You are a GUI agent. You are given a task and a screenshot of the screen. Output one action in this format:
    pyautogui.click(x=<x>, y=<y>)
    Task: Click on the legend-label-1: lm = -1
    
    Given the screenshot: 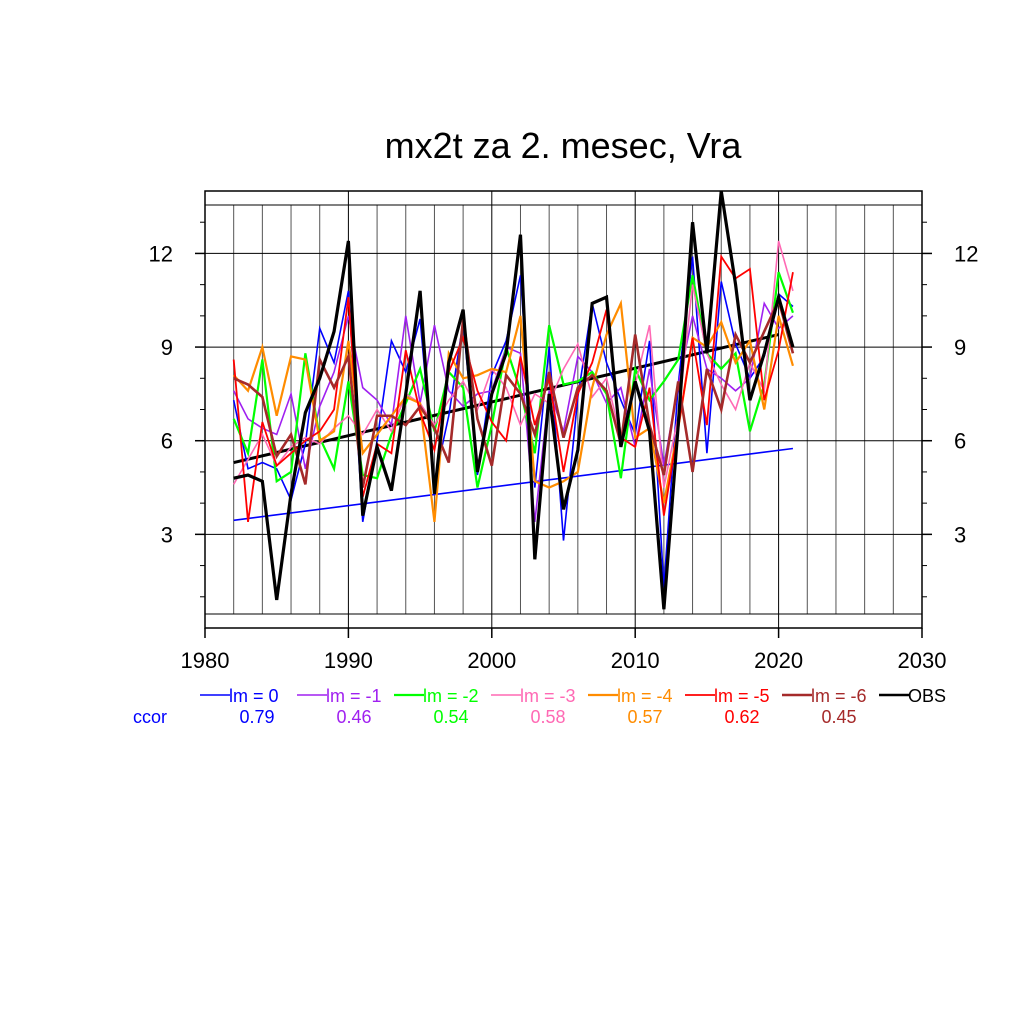 What is the action you would take?
    pyautogui.click(x=354, y=696)
    